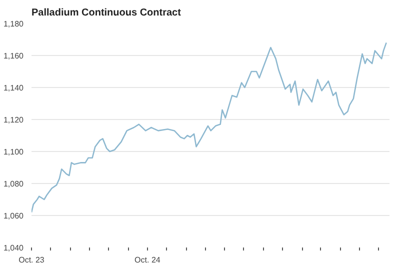 This screenshot has width=393, height=267. I want to click on y-tick-label: 1,100, so click(13, 152).